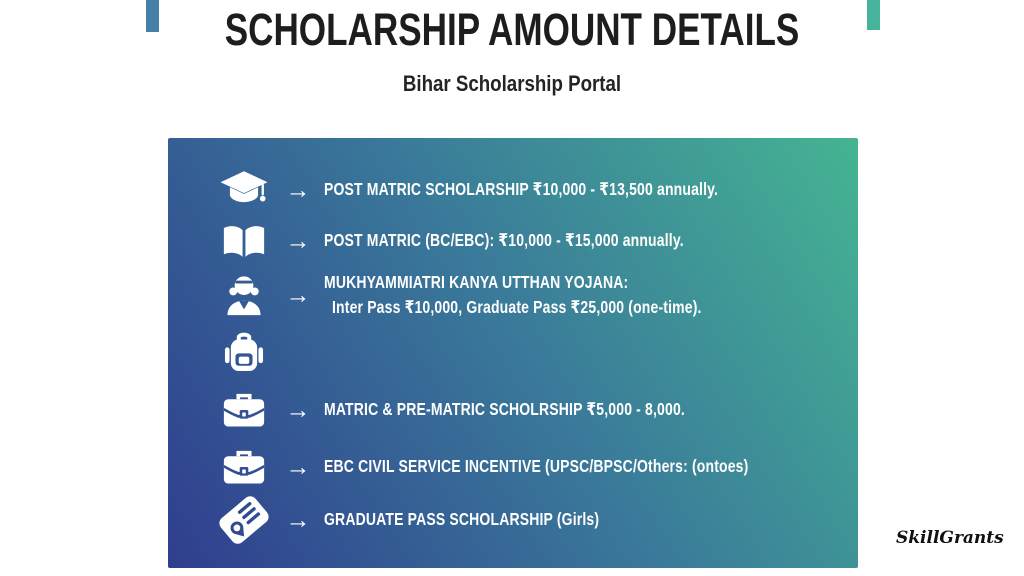 The width and height of the screenshot is (1024, 576). What do you see at coordinates (244, 295) in the screenshot?
I see `graduate-girl-icon` at bounding box center [244, 295].